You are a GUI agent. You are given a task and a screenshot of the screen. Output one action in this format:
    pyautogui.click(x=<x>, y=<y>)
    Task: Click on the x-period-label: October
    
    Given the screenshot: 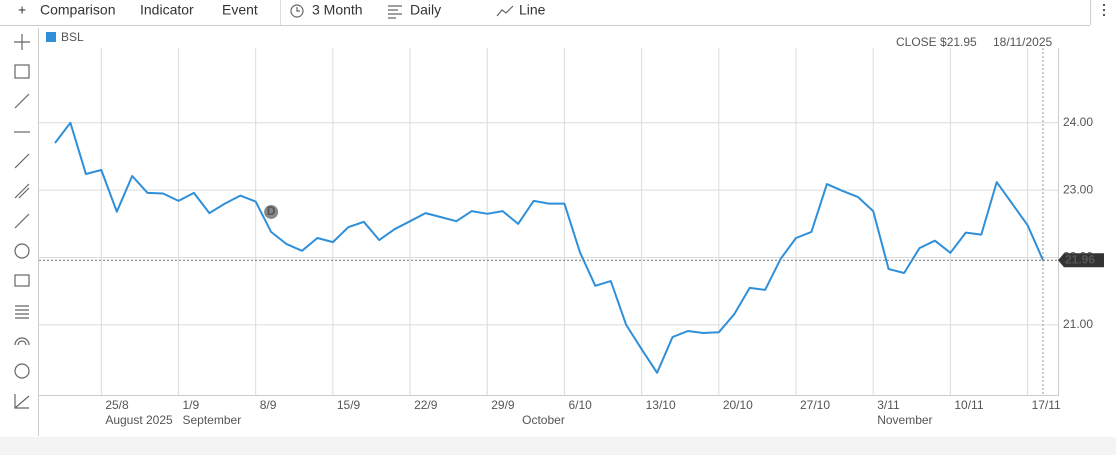 What is the action you would take?
    pyautogui.click(x=543, y=420)
    